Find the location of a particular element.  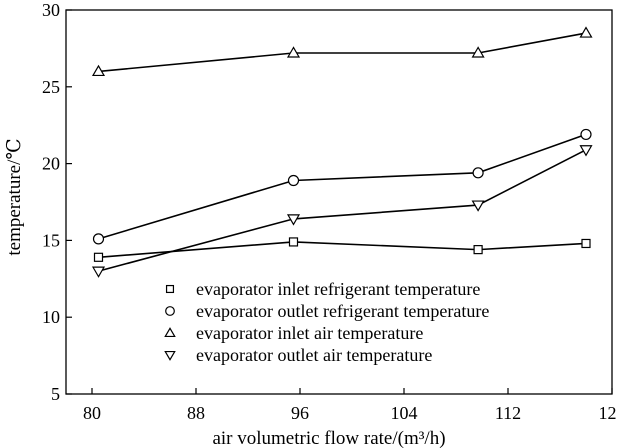

legend-entry: evaporator inlet air temperature is located at coordinates (293, 333).